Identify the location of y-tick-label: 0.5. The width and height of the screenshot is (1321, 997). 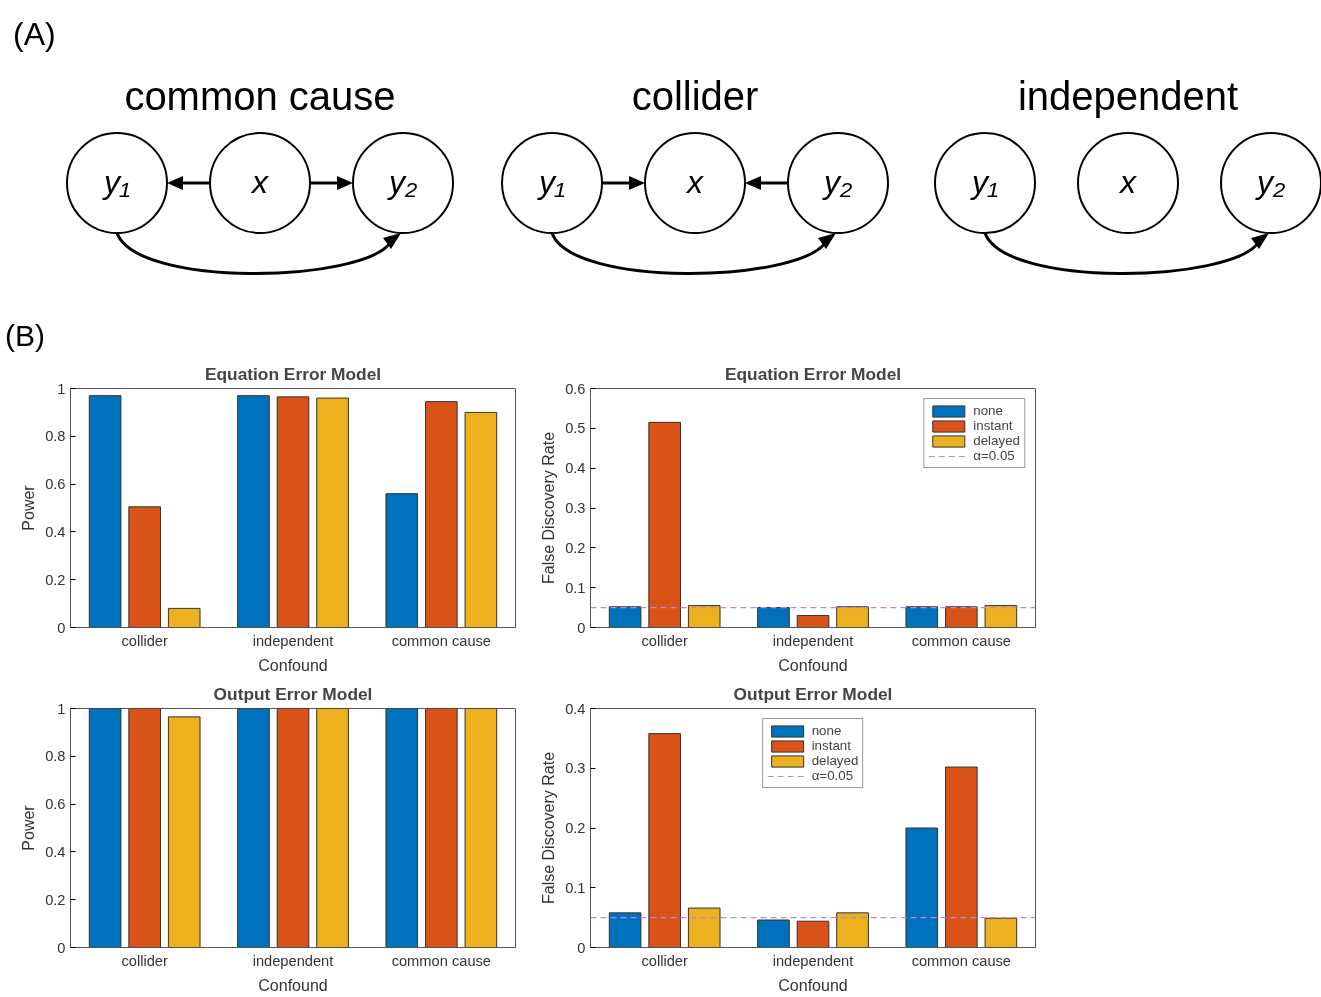
(575, 428).